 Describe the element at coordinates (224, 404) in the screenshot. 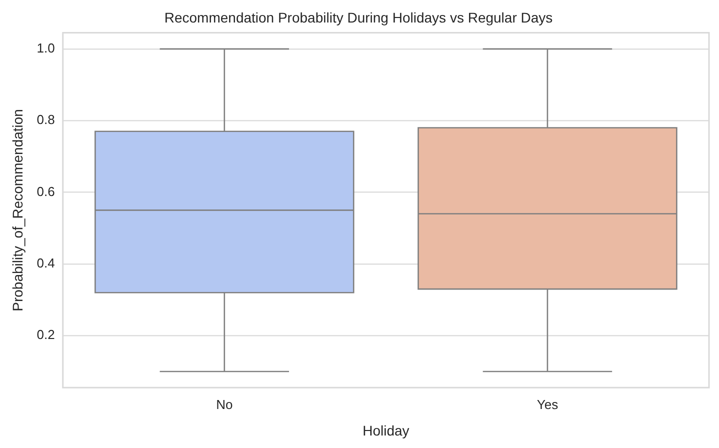

I see `x-tick-label: No` at that location.